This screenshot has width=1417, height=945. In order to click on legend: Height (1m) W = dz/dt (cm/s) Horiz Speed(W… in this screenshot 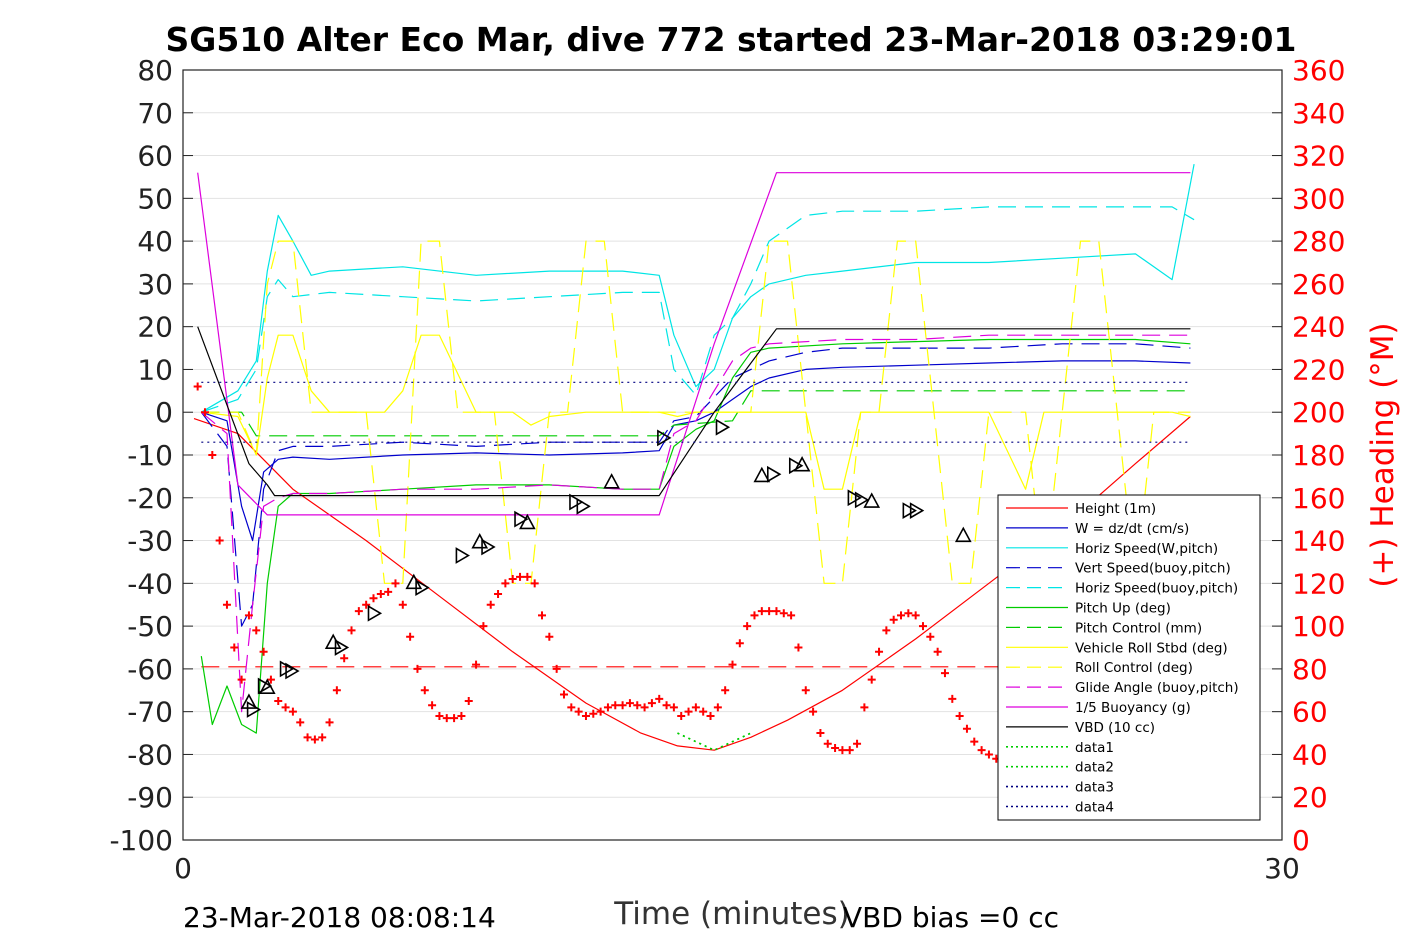, I will do `click(1129, 657)`.